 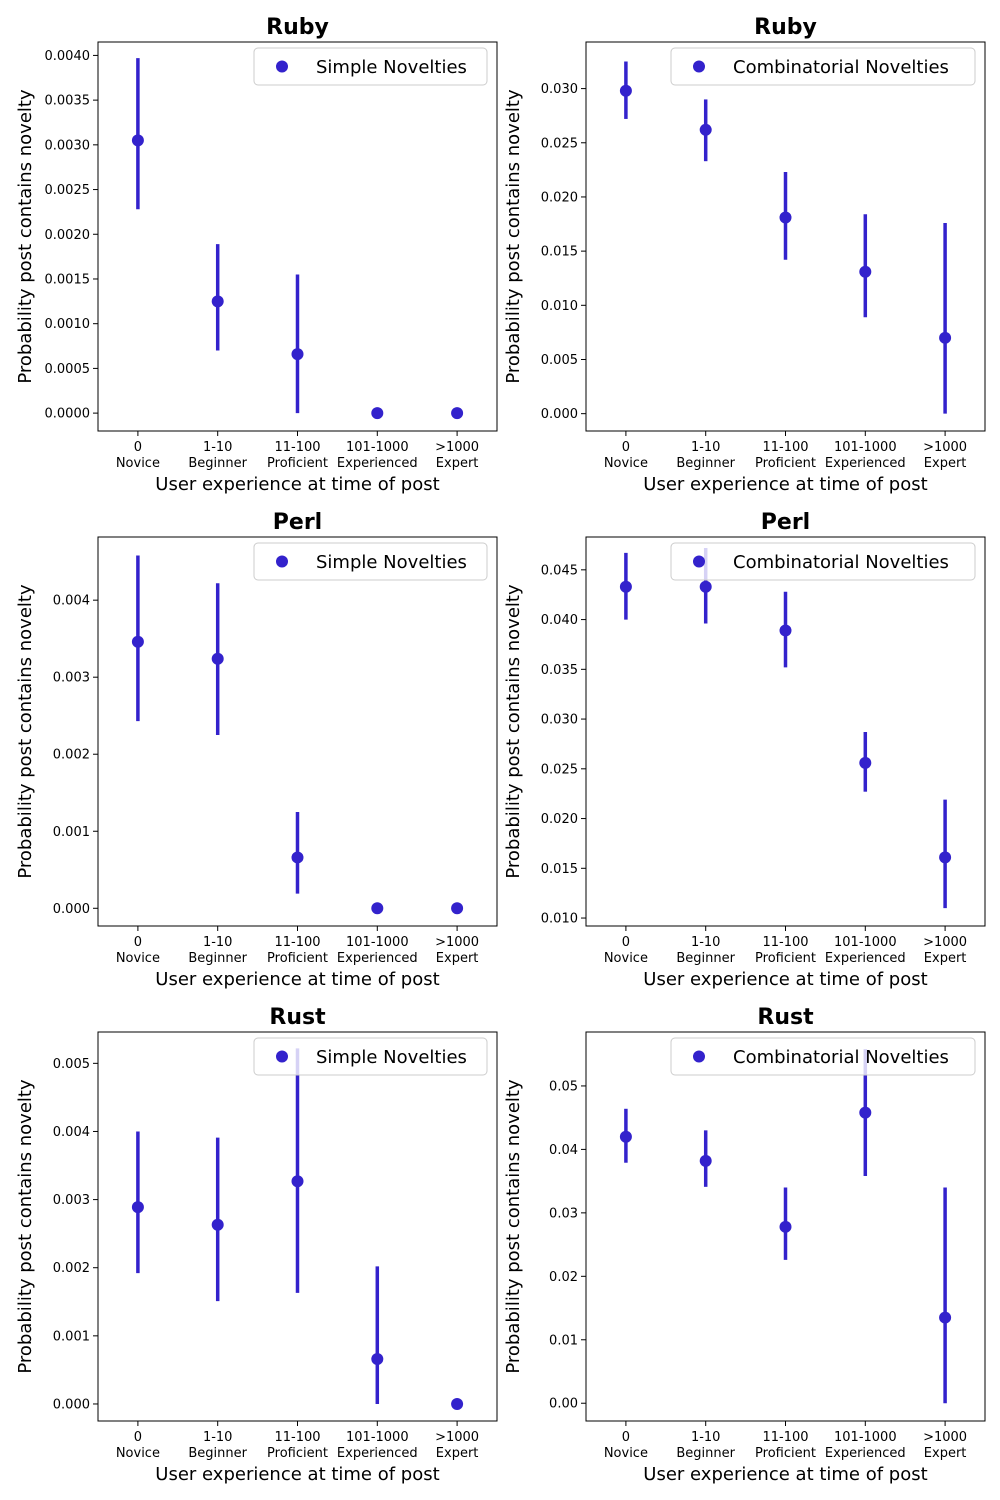 What do you see at coordinates (563, 1150) in the screenshot?
I see `y-tick-label: 0.04` at bounding box center [563, 1150].